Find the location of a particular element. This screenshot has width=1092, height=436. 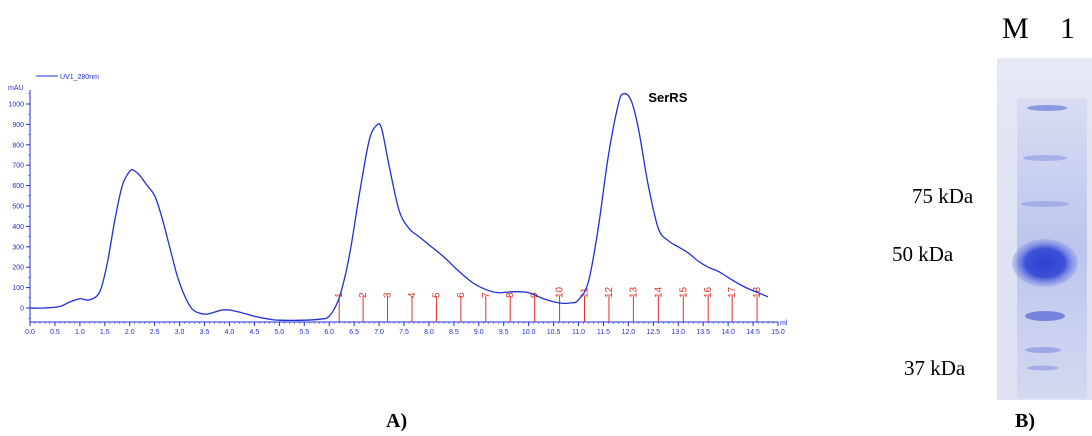

y-tick-label: 500 is located at coordinates (18, 207).